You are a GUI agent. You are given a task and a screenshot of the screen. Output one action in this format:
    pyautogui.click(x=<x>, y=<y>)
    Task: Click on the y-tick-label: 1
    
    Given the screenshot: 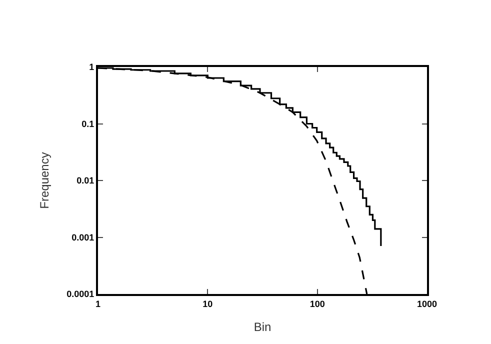 What is the action you would take?
    pyautogui.click(x=91, y=67)
    